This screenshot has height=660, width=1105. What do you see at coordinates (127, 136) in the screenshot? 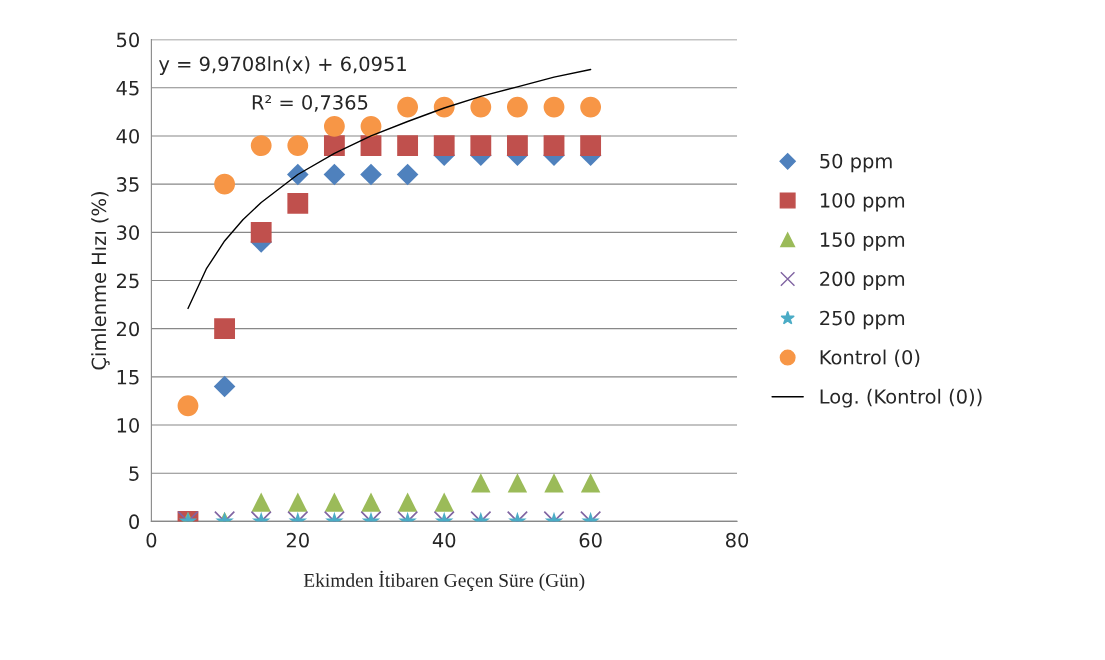
I see `y-tick-label: 40` at bounding box center [127, 136].